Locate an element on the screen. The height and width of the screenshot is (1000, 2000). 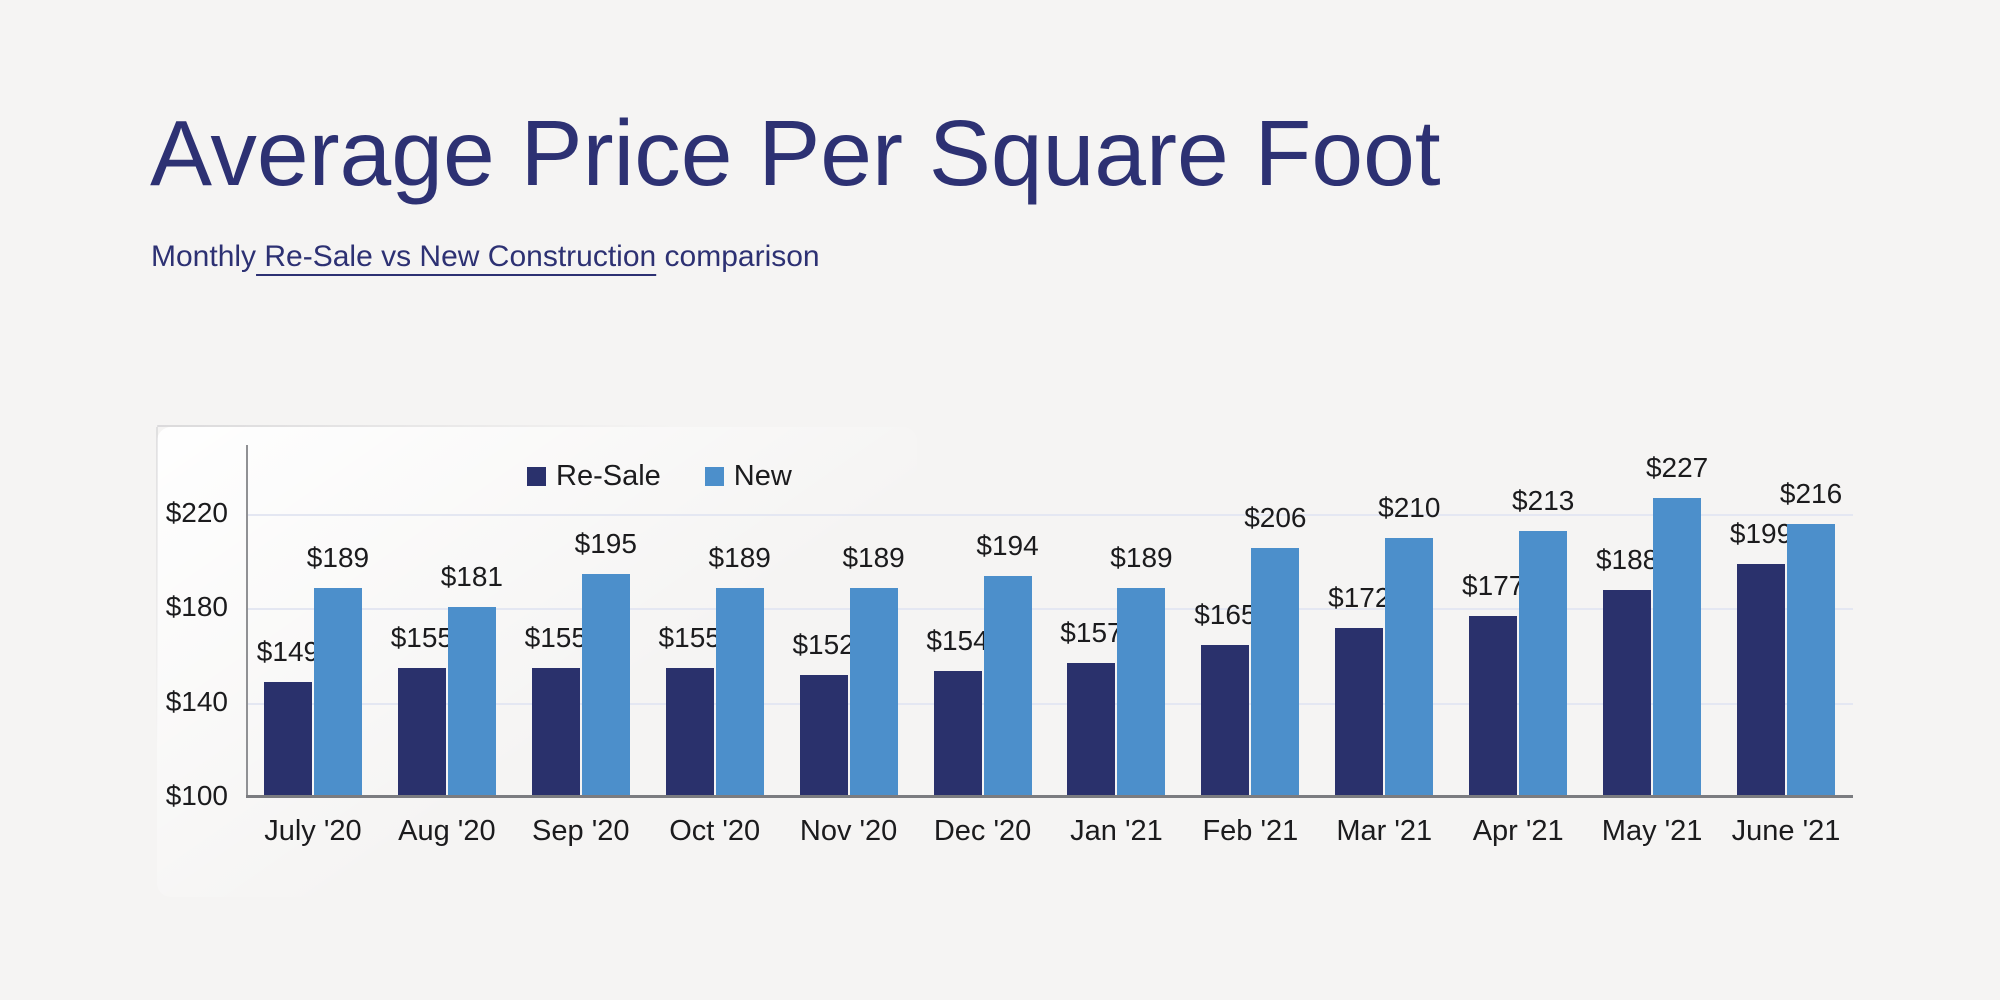
legend: Re-Sale New is located at coordinates (659, 476).